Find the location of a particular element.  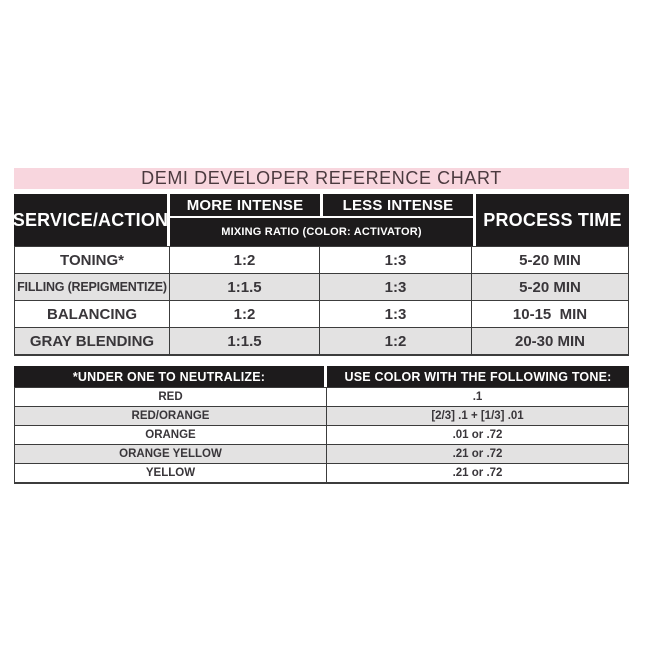

tone-cell: ORANGE is located at coordinates (170, 435).